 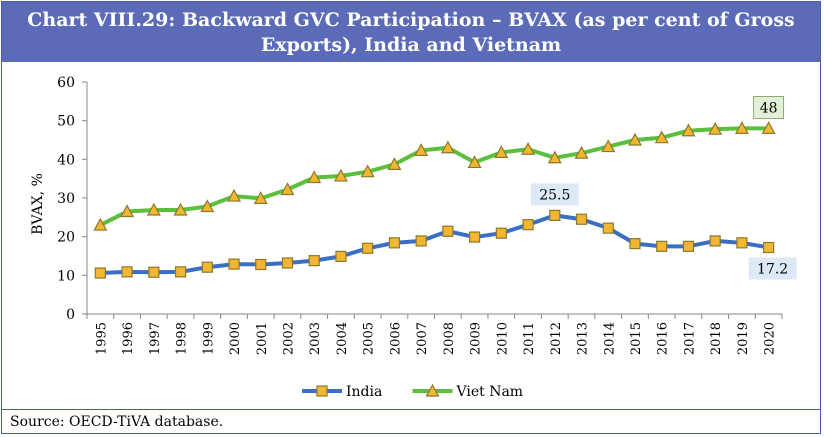 I want to click on x-tick-label: 2019, so click(x=743, y=338).